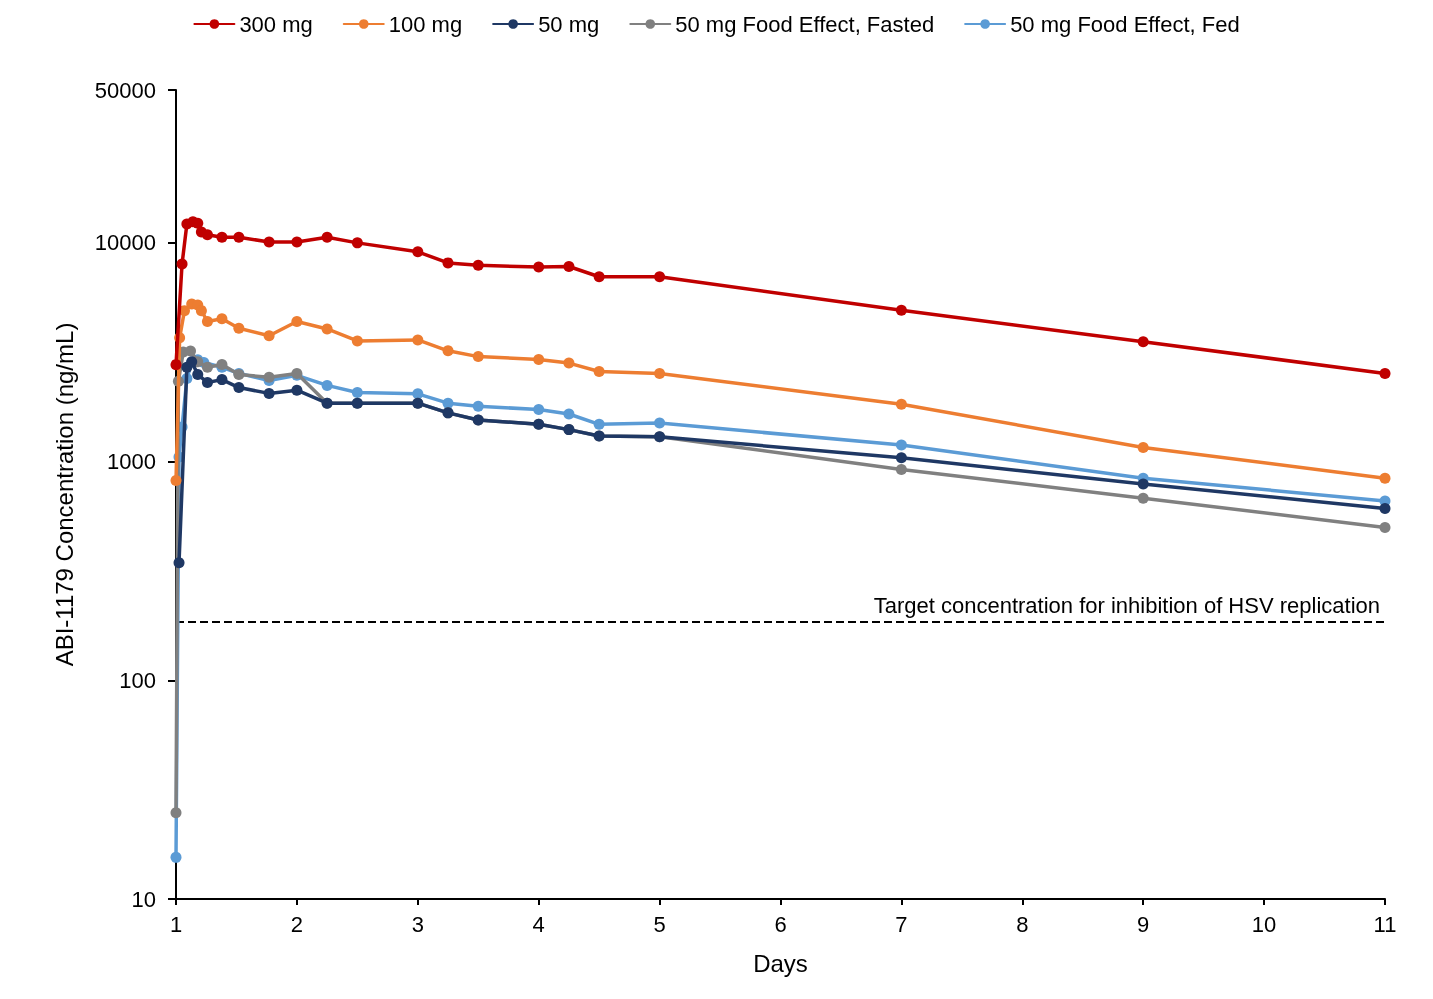 Image resolution: width=1433 pixels, height=999 pixels. What do you see at coordinates (780, 924) in the screenshot?
I see `x-tick-label: 6` at bounding box center [780, 924].